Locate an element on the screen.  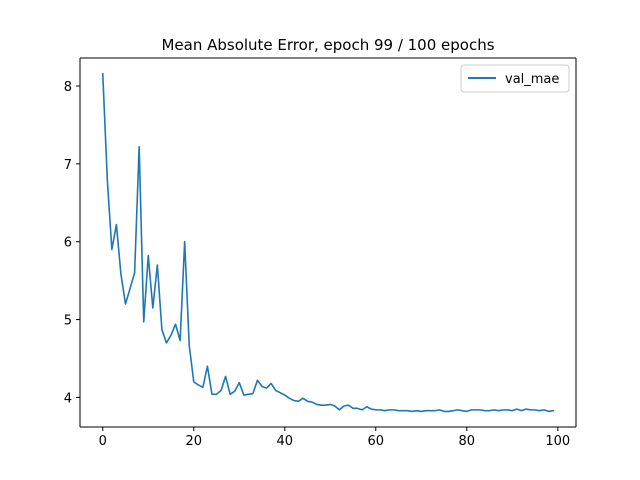
y-tick-label: 6 is located at coordinates (68, 243).